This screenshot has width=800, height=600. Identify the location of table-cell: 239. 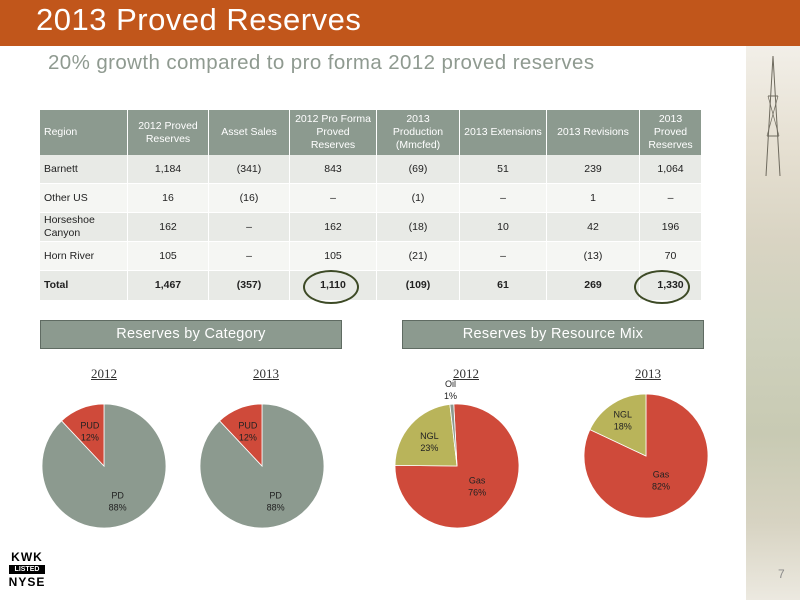
(593, 169).